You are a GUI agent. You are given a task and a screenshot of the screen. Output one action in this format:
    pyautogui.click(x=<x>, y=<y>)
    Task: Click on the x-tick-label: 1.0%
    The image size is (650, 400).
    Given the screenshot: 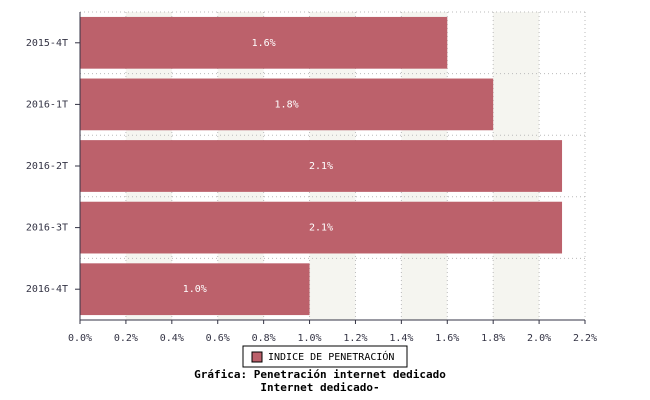 What is the action you would take?
    pyautogui.click(x=309, y=338)
    